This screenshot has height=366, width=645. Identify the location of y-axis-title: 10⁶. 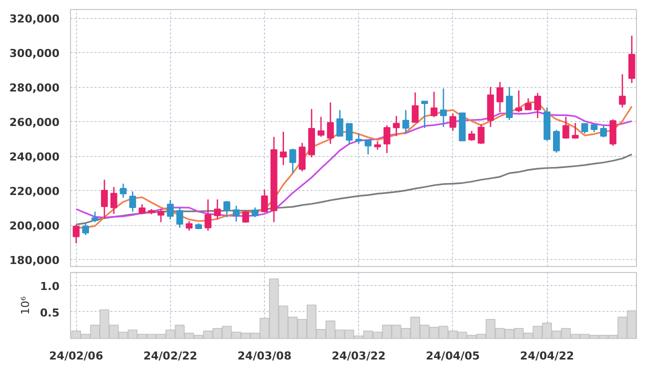
(25, 305).